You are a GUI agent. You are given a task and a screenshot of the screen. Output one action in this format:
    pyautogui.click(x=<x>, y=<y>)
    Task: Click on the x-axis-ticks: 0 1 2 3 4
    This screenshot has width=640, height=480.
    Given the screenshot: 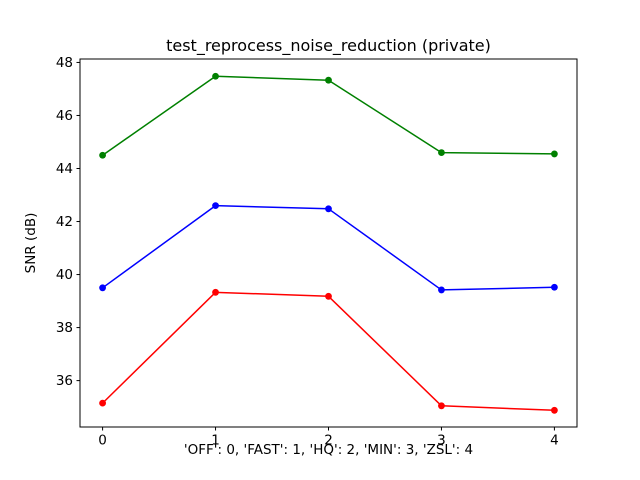 What is the action you would take?
    pyautogui.click(x=328, y=438)
    